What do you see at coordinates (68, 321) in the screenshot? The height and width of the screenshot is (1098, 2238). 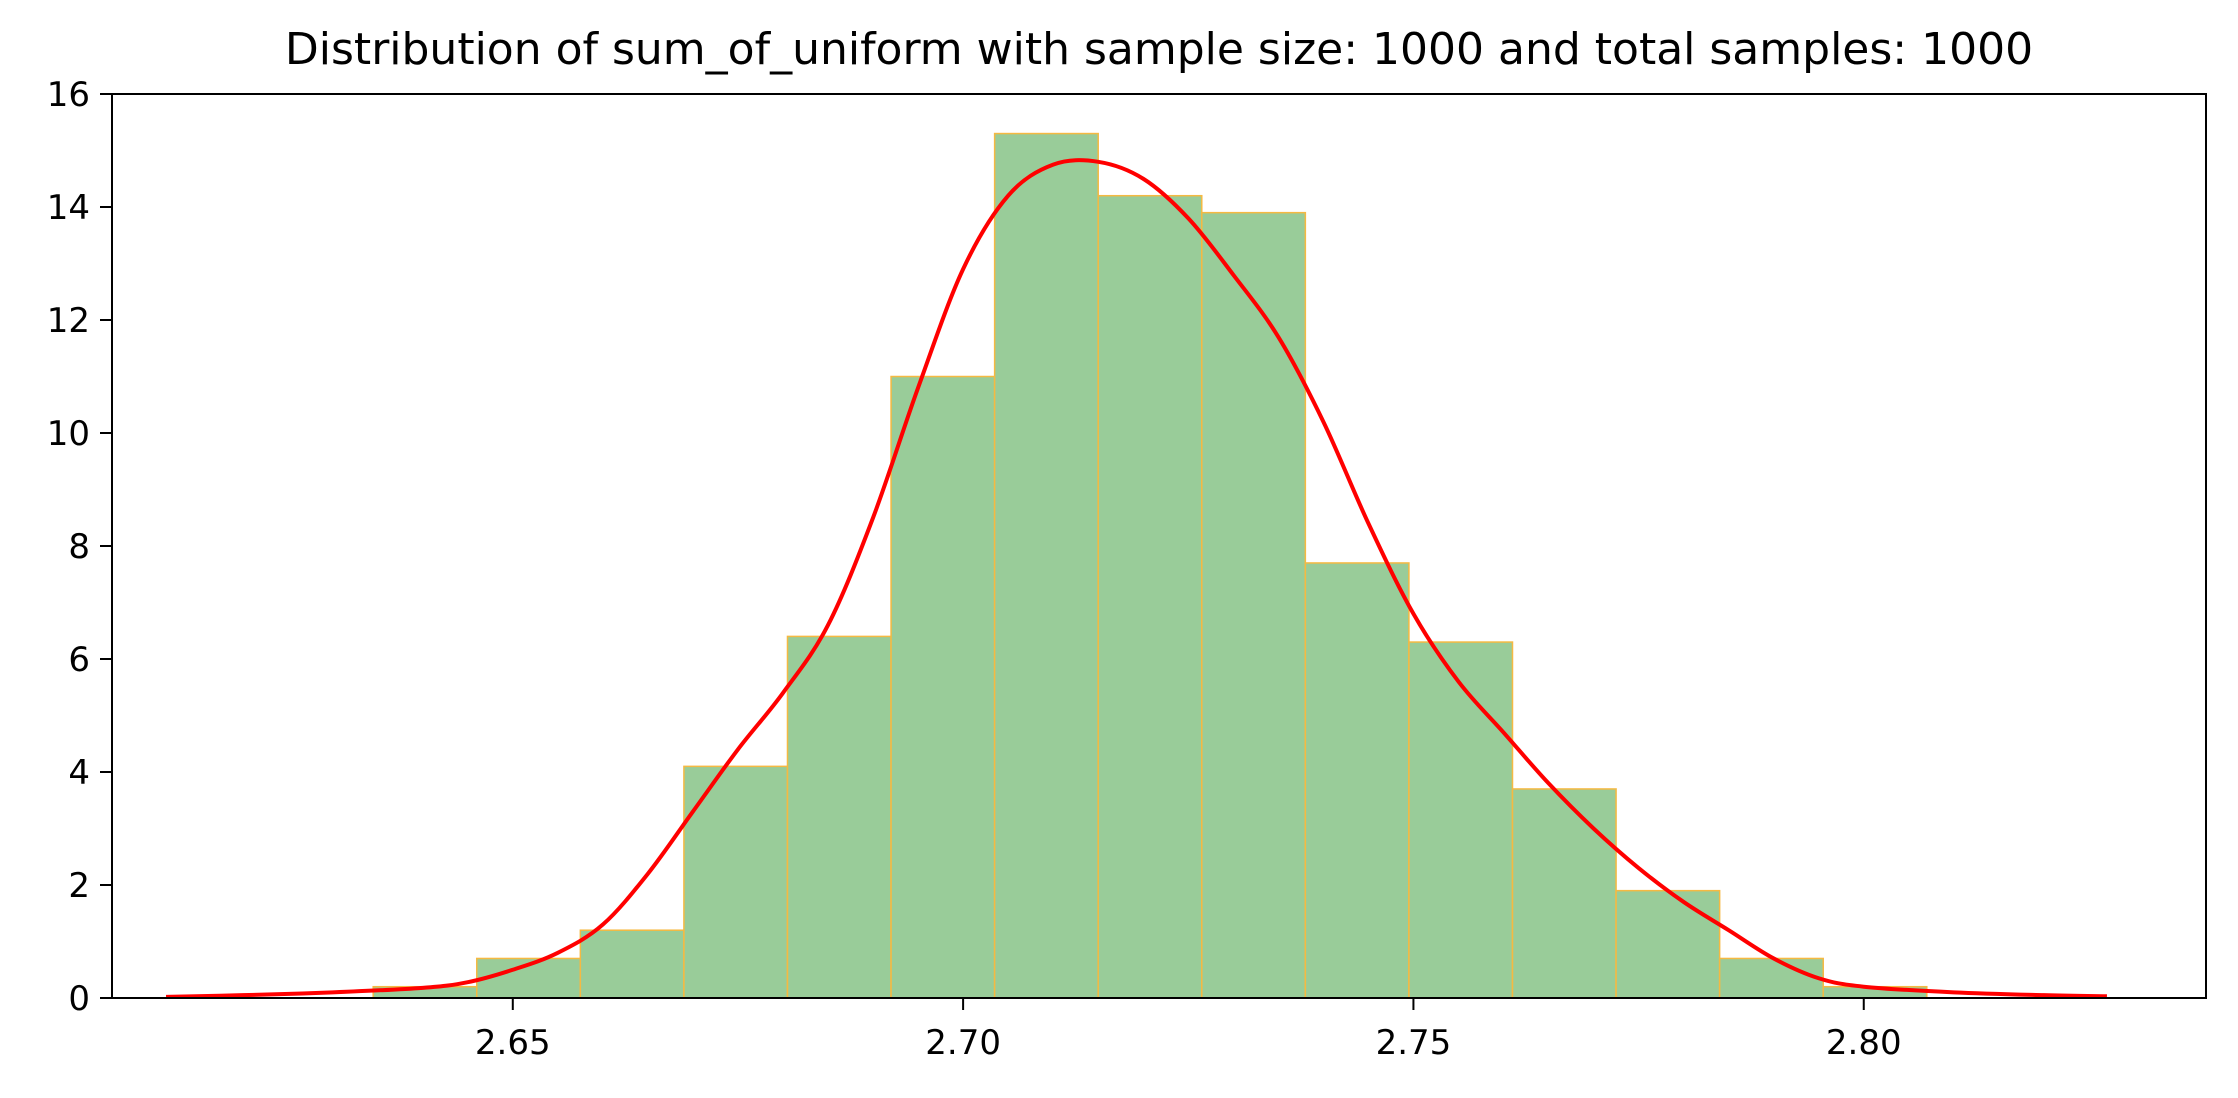 I see `y-tick-label: 12` at bounding box center [68, 321].